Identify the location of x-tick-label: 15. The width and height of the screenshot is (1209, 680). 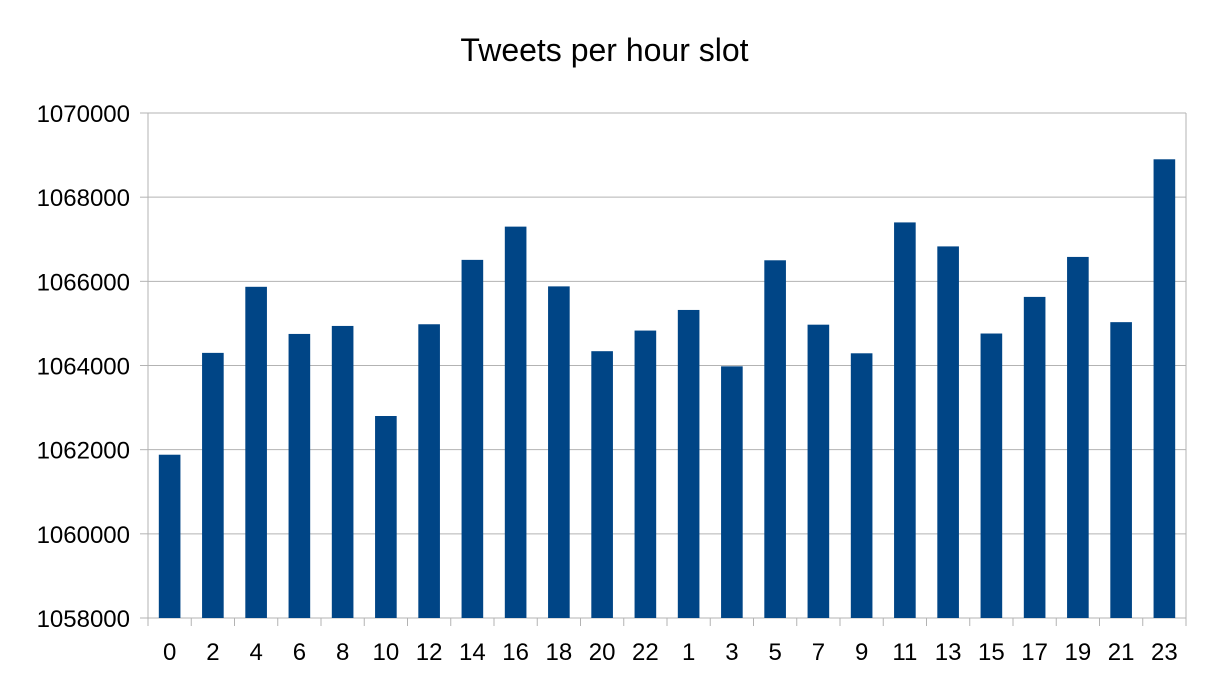
(991, 652).